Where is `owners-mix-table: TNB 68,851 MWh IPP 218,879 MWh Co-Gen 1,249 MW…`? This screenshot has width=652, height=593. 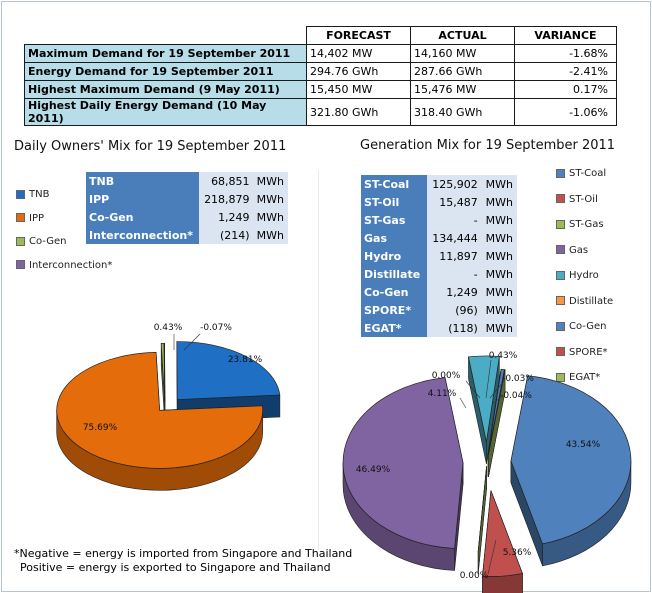 owners-mix-table: TNB 68,851 MWh IPP 218,879 MWh Co-Gen 1,249 MW… is located at coordinates (187, 208).